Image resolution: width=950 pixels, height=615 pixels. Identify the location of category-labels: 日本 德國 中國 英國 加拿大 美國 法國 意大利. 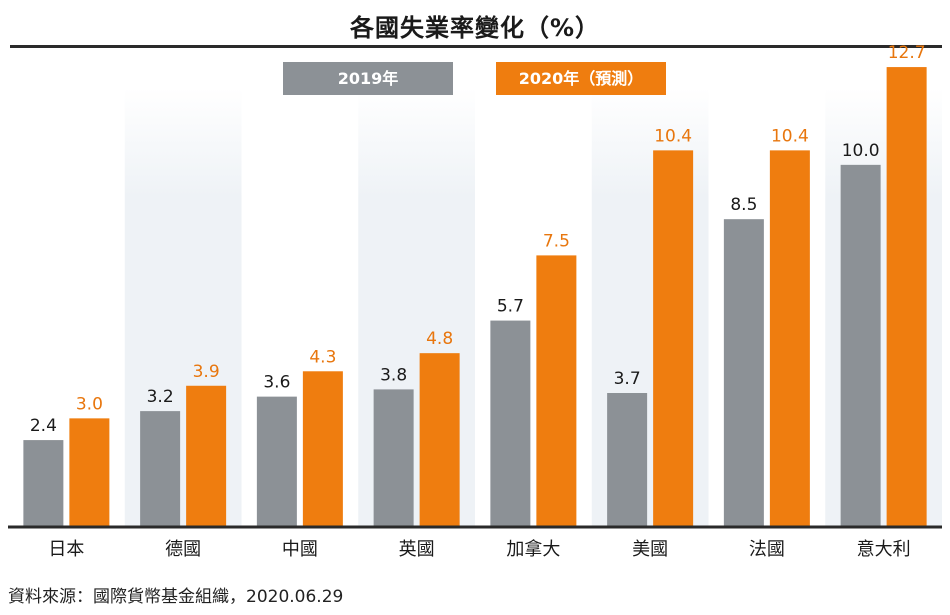
(479, 549).